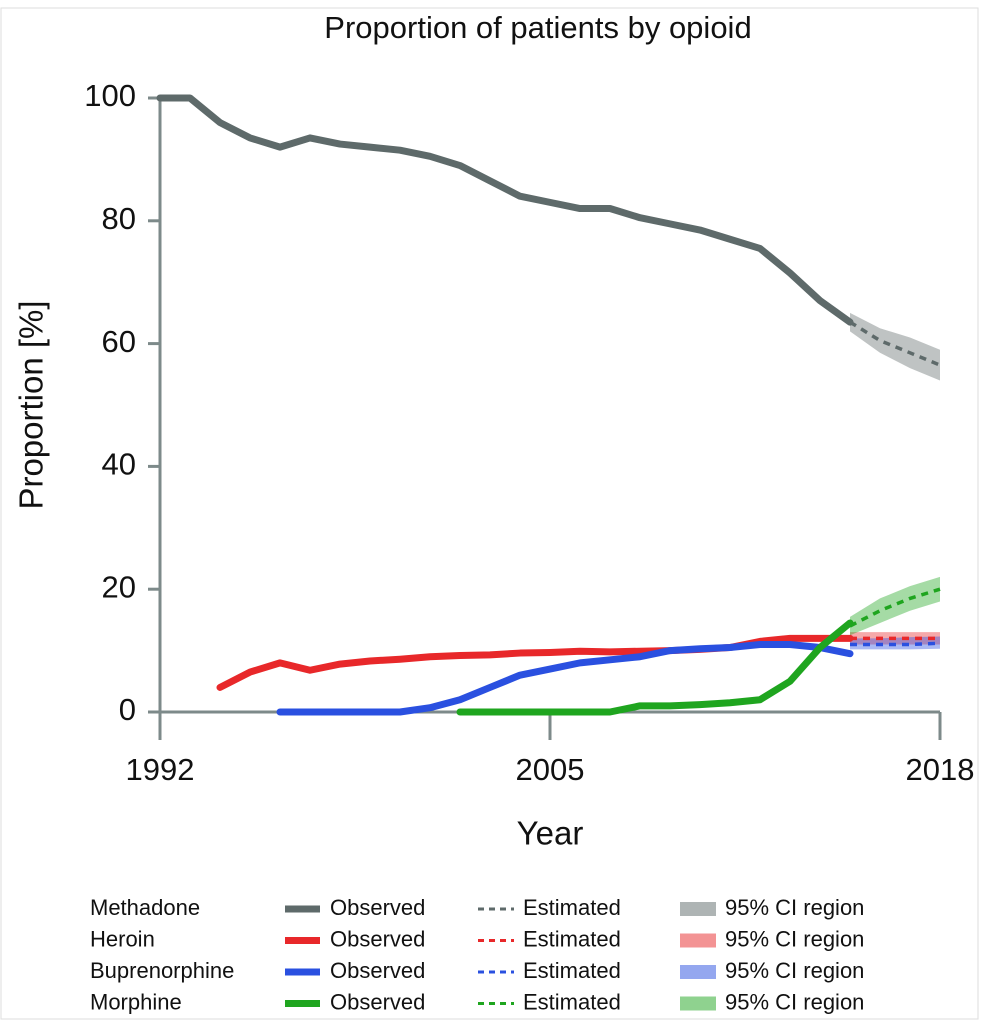 The width and height of the screenshot is (984, 1020). I want to click on x-axis-label: Year, so click(550, 833).